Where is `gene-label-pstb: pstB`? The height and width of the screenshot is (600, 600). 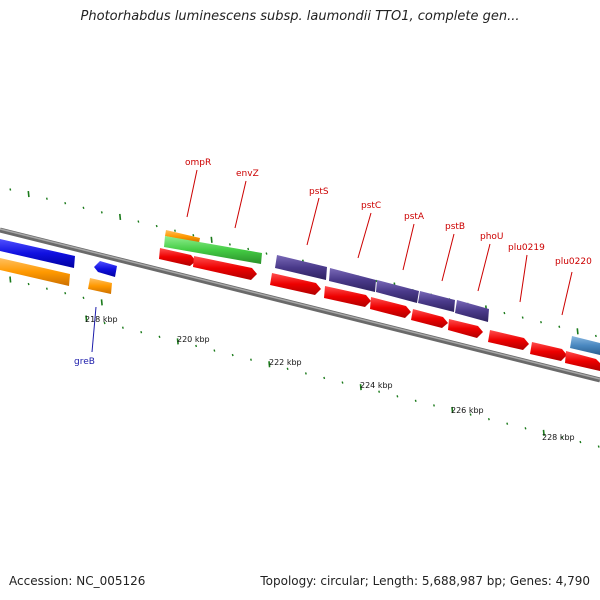
gene-label-pstb: pstB is located at coordinates (455, 227).